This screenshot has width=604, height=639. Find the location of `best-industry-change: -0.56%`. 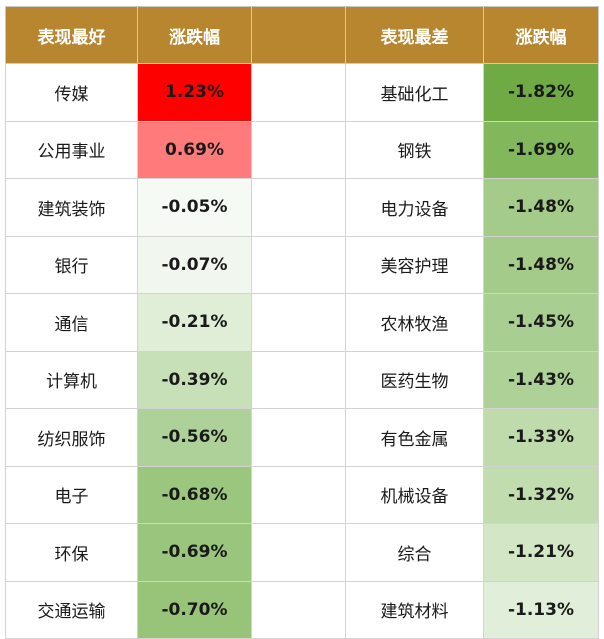

best-industry-change: -0.56% is located at coordinates (194, 437).